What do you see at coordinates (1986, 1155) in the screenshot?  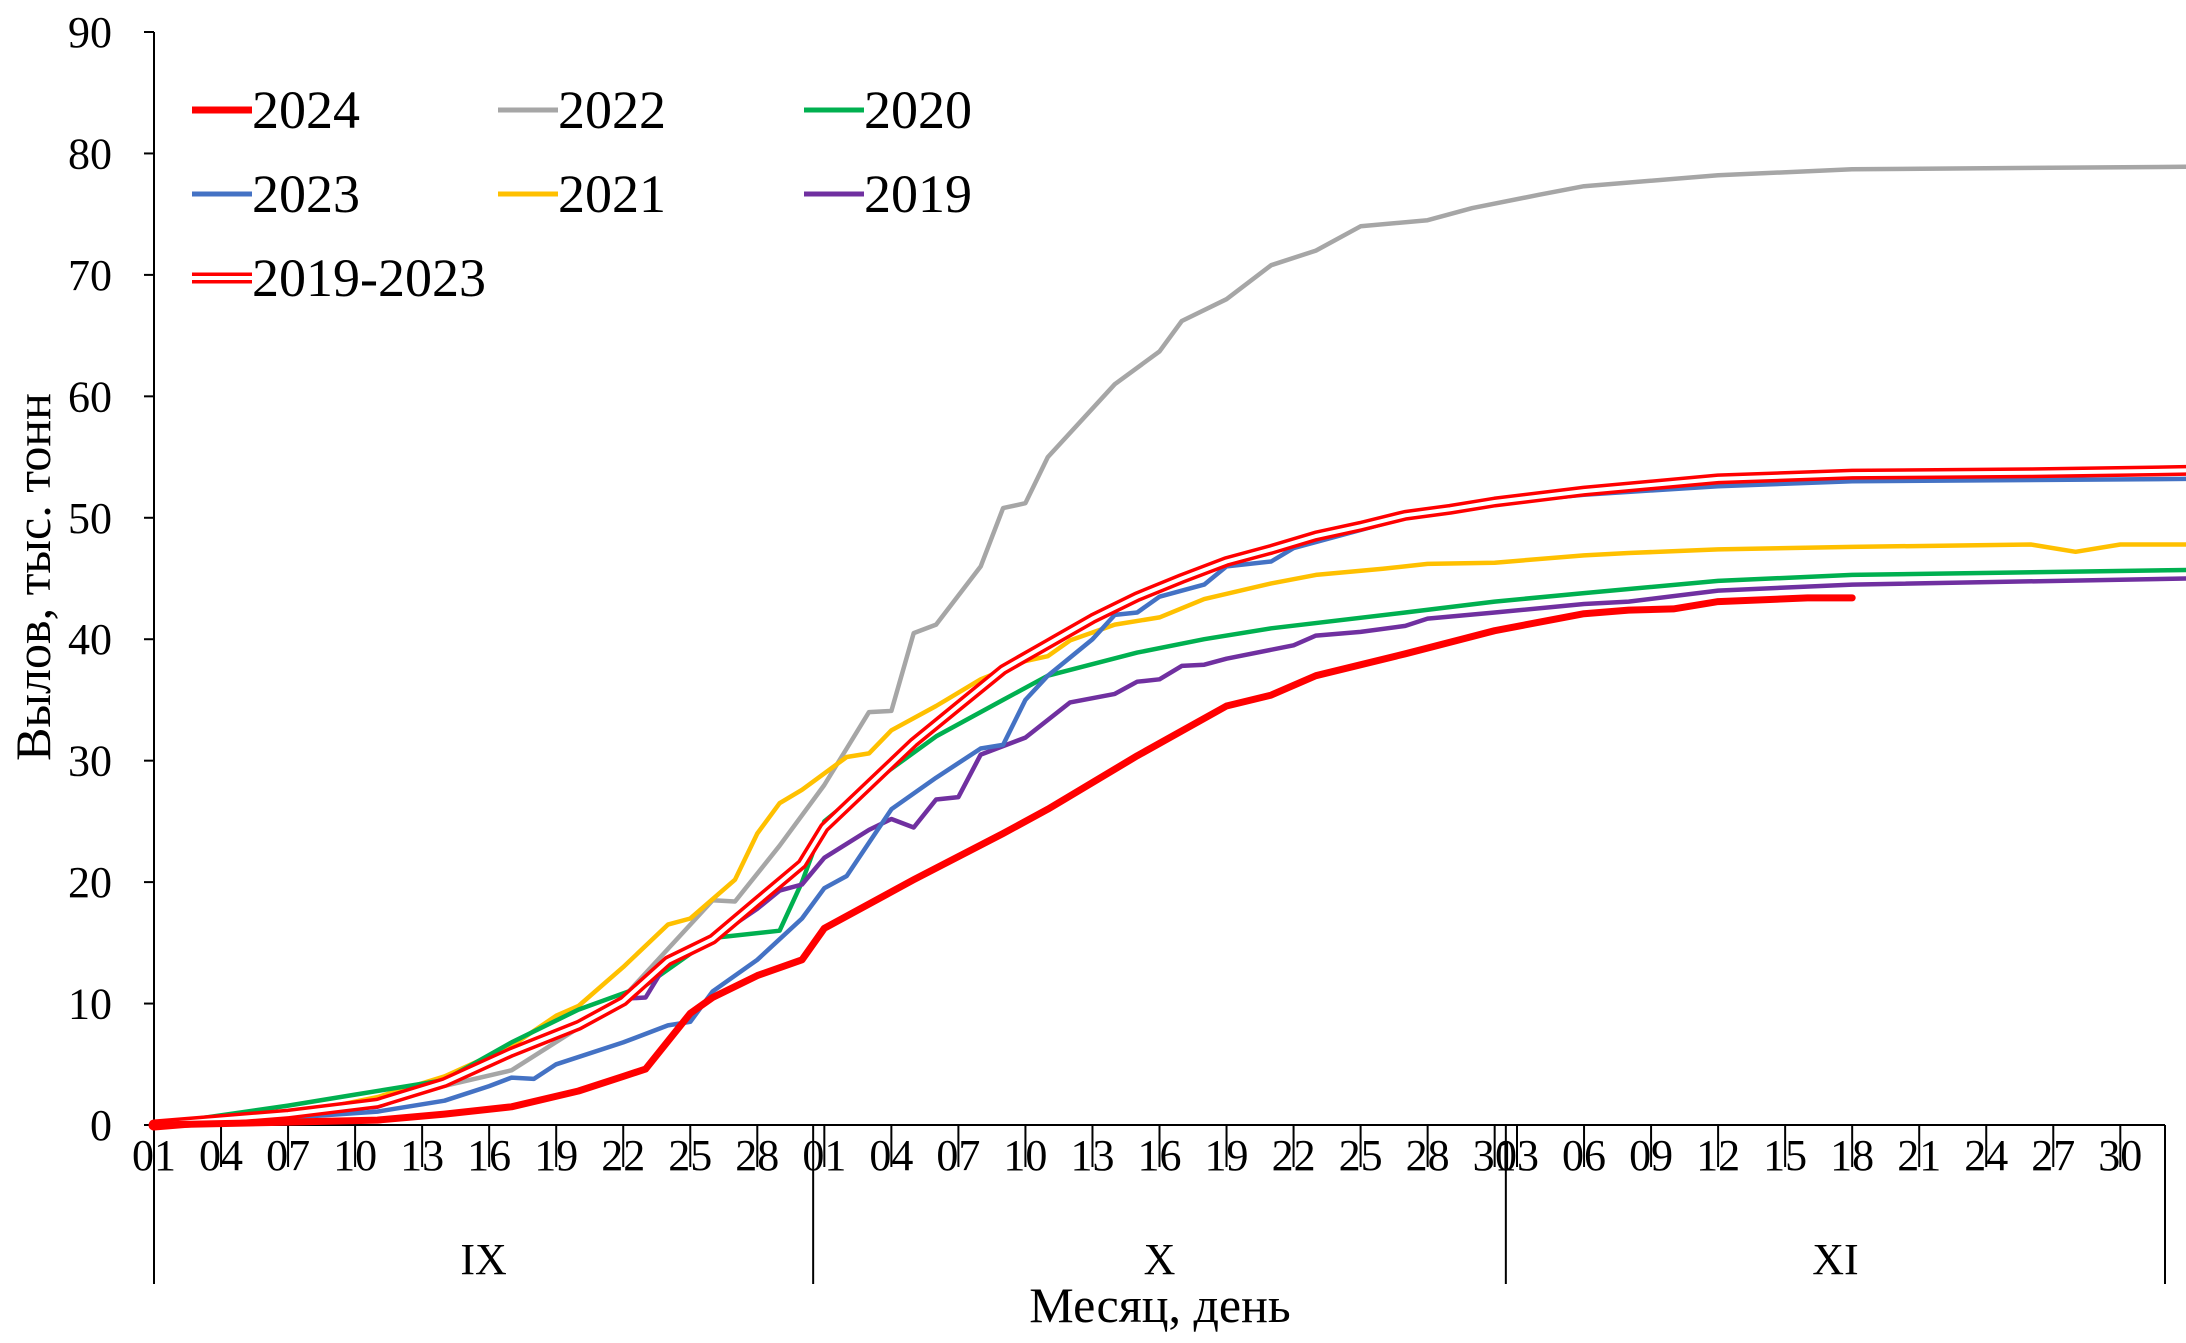 I see `x-tick-label: 24` at bounding box center [1986, 1155].